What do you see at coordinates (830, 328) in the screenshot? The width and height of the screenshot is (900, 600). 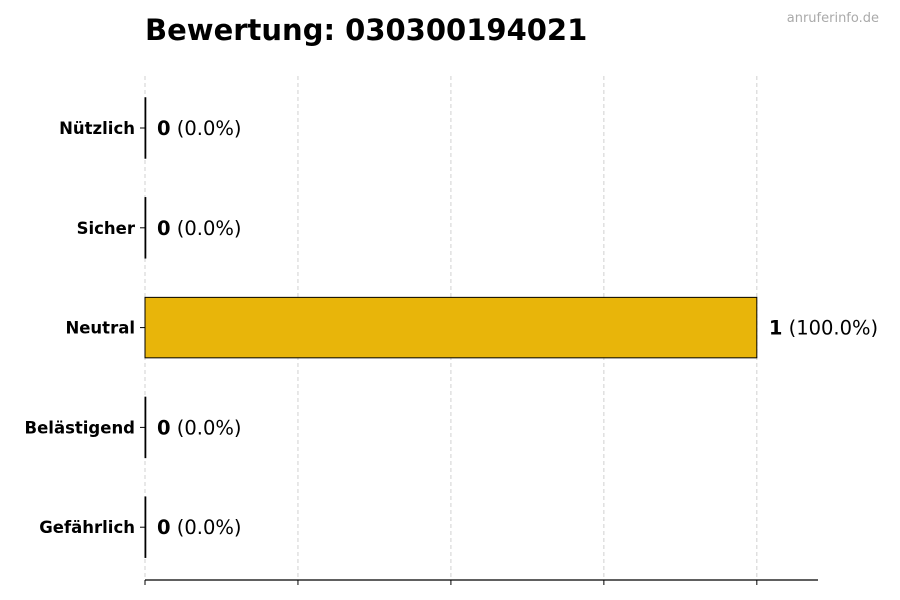 I see `data-label-percent: (100.0%)` at bounding box center [830, 328].